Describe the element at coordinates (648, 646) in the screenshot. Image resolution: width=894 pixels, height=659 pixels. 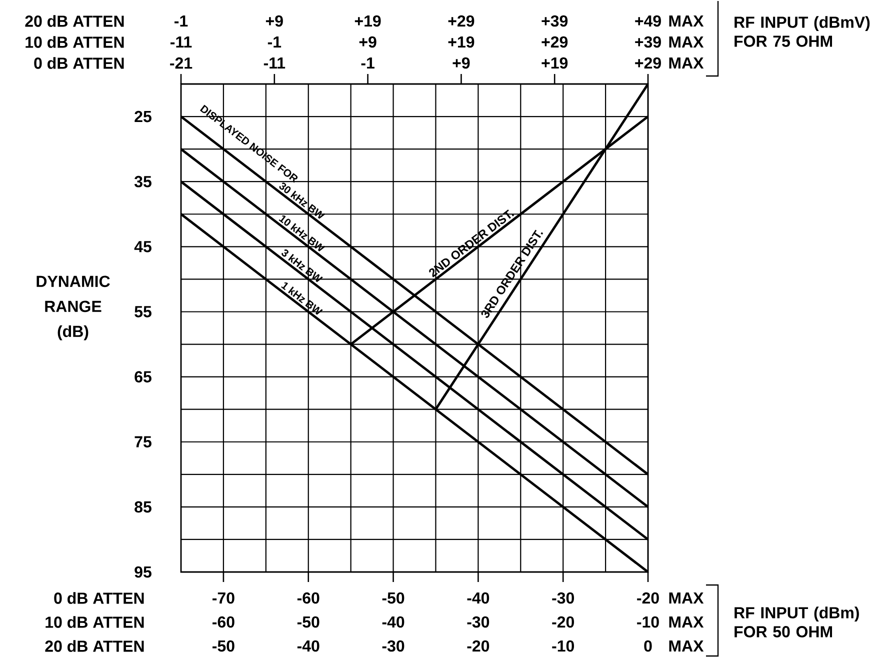
I see `text: 0` at that location.